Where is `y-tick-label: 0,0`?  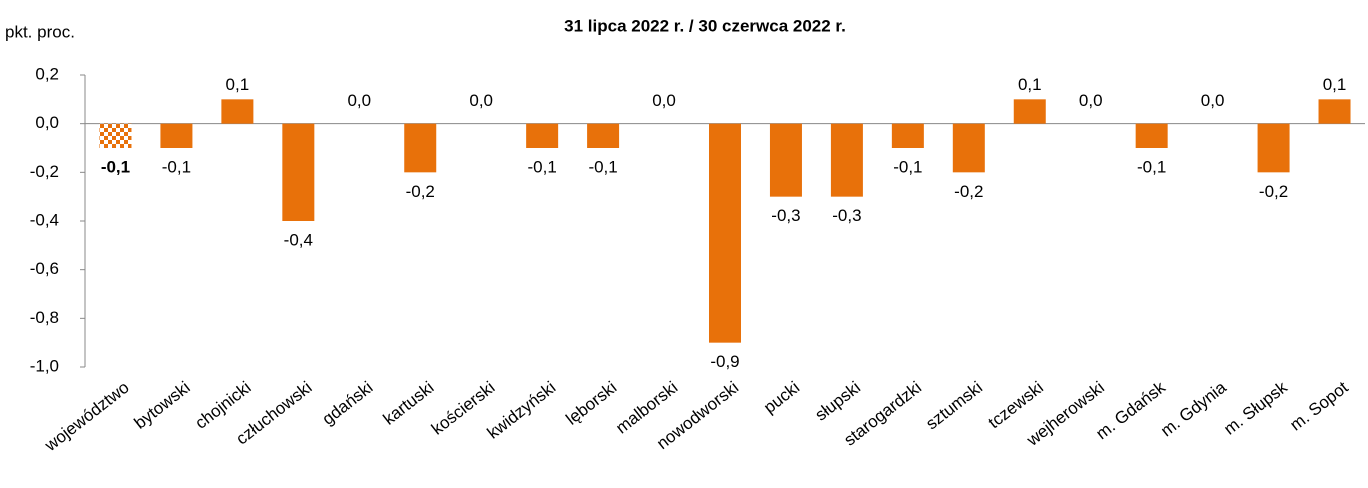 y-tick-label: 0,0 is located at coordinates (47, 122).